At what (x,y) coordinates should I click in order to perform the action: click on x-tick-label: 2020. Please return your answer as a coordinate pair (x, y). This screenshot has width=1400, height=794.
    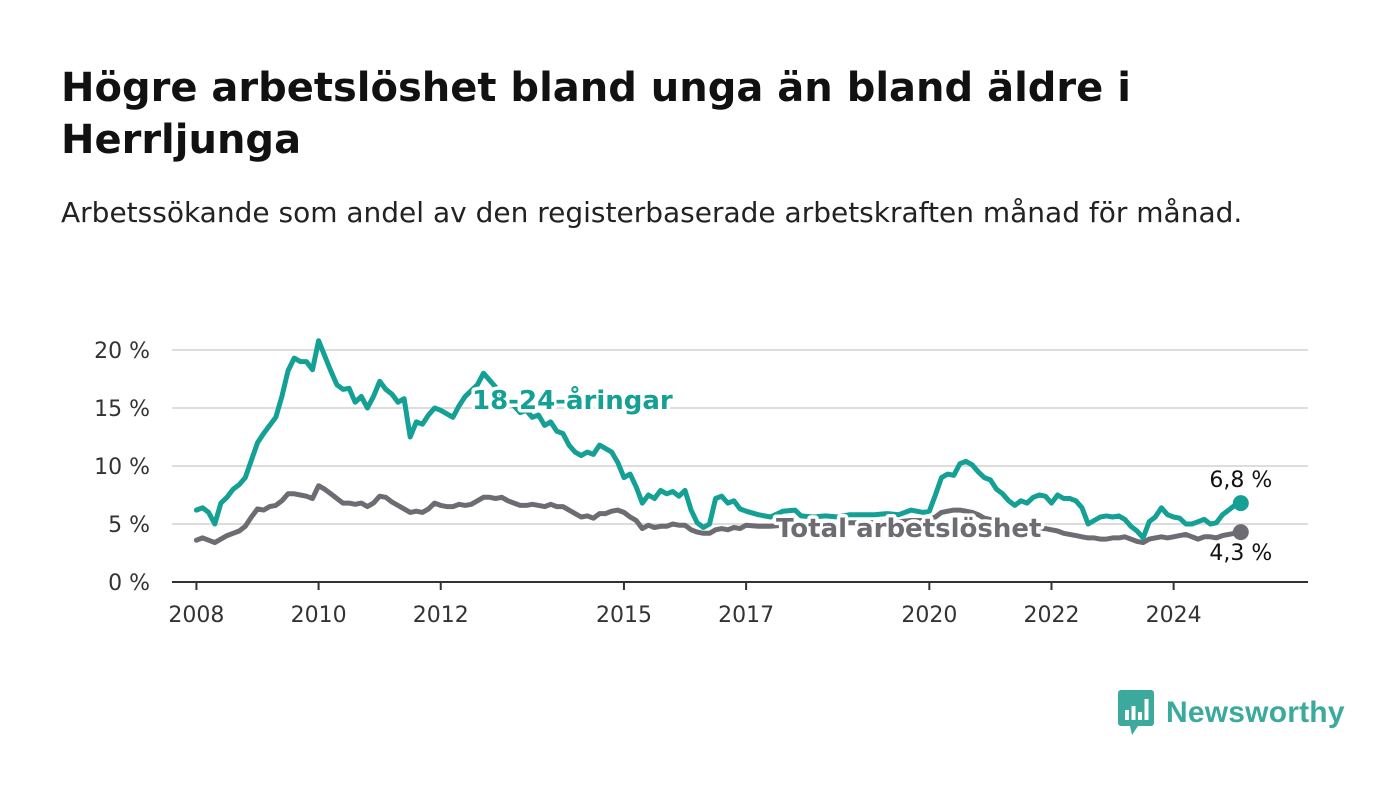
    Looking at the image, I should click on (929, 615).